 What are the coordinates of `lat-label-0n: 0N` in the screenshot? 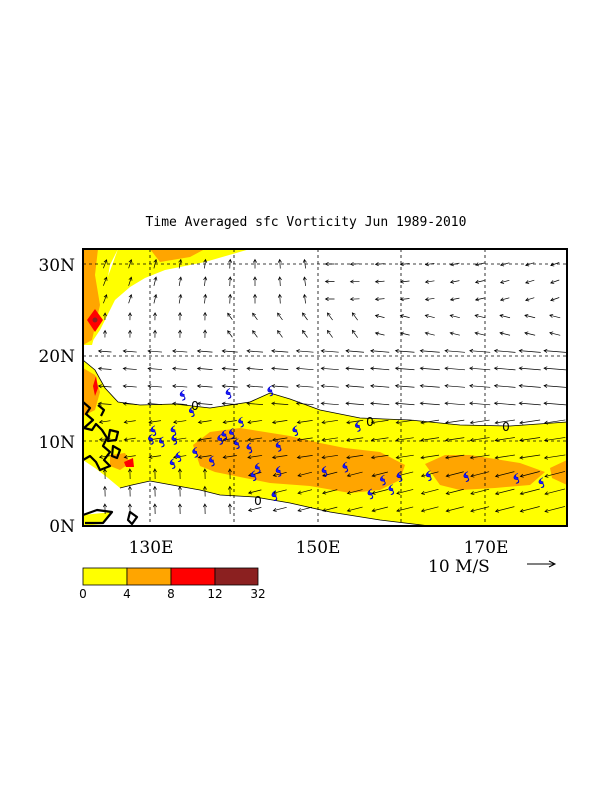 It's located at (62, 527).